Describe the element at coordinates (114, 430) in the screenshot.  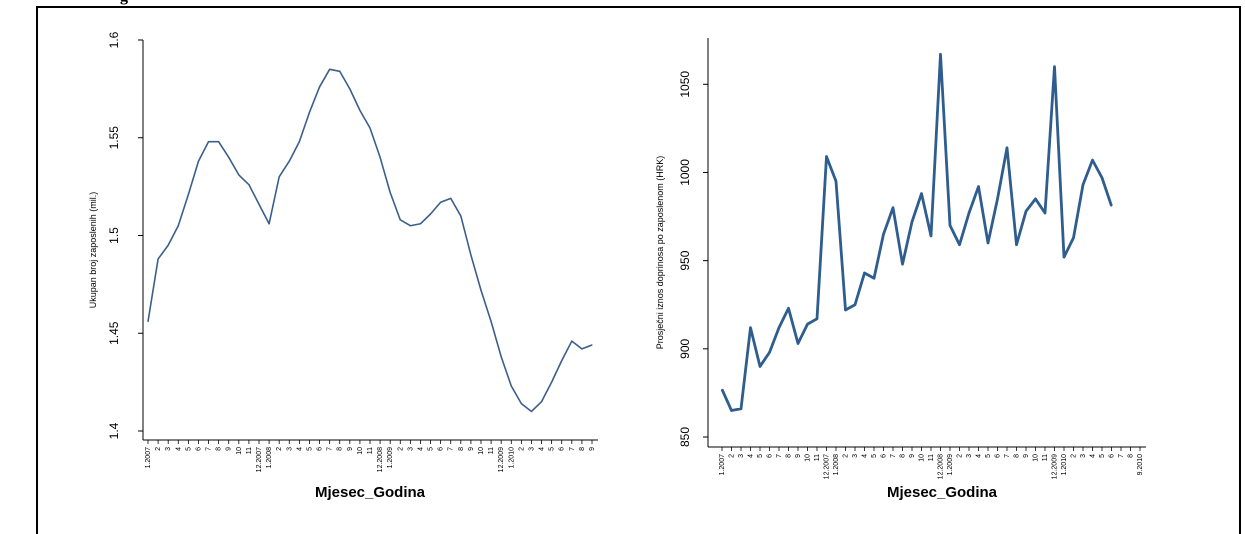
I see `y-tick-label: 1.4` at that location.